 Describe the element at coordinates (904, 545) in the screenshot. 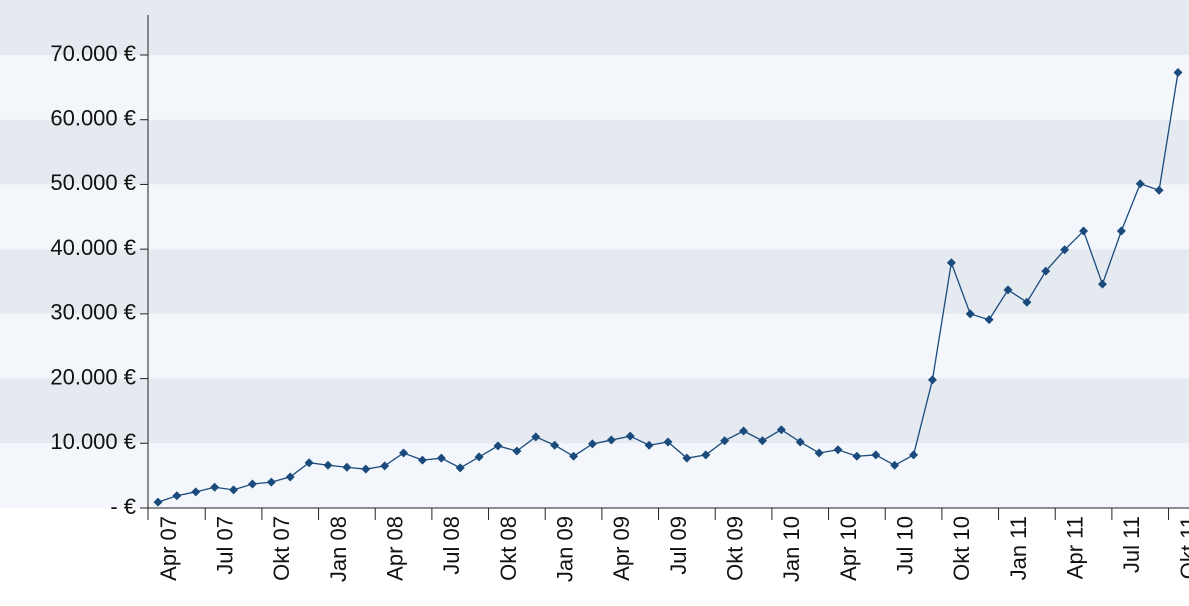

I see `x-tick-label: Jul 10` at that location.